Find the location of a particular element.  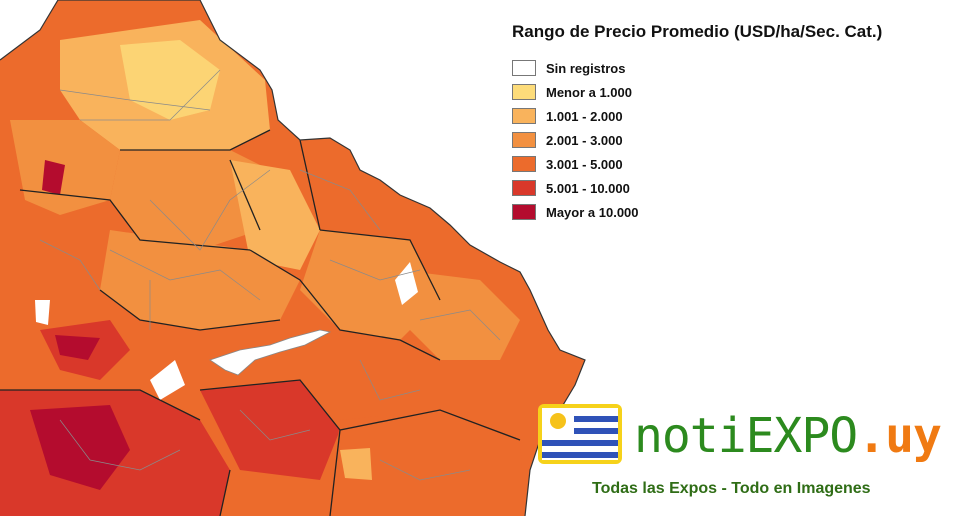

legend-label: 3.001 - 5.000 is located at coordinates (584, 164).